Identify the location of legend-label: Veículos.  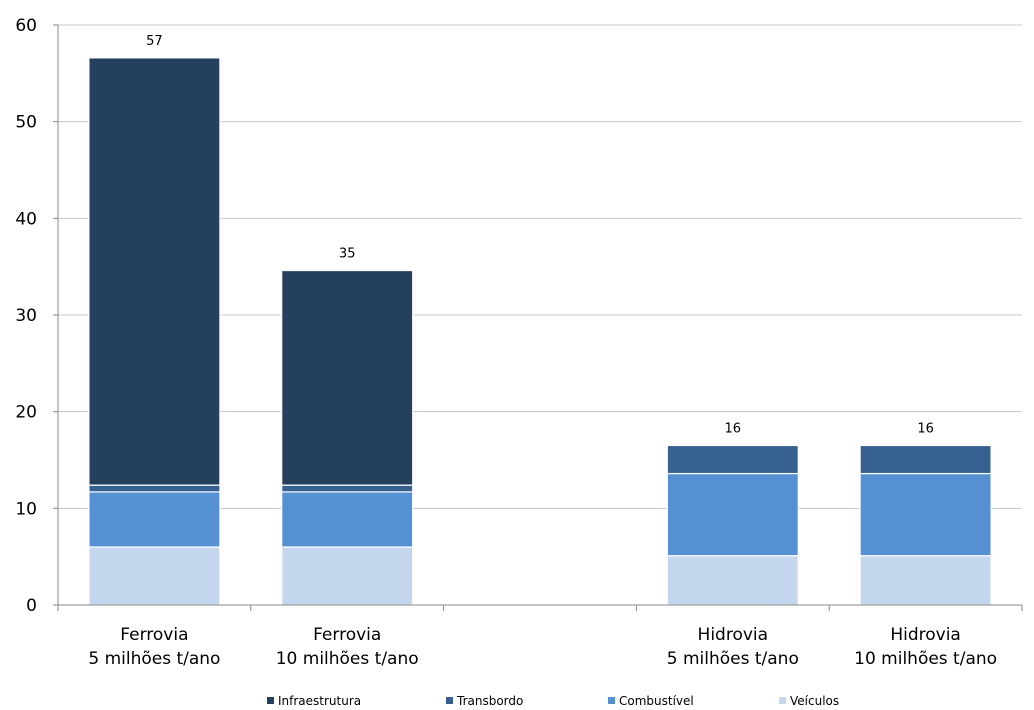
(814, 701).